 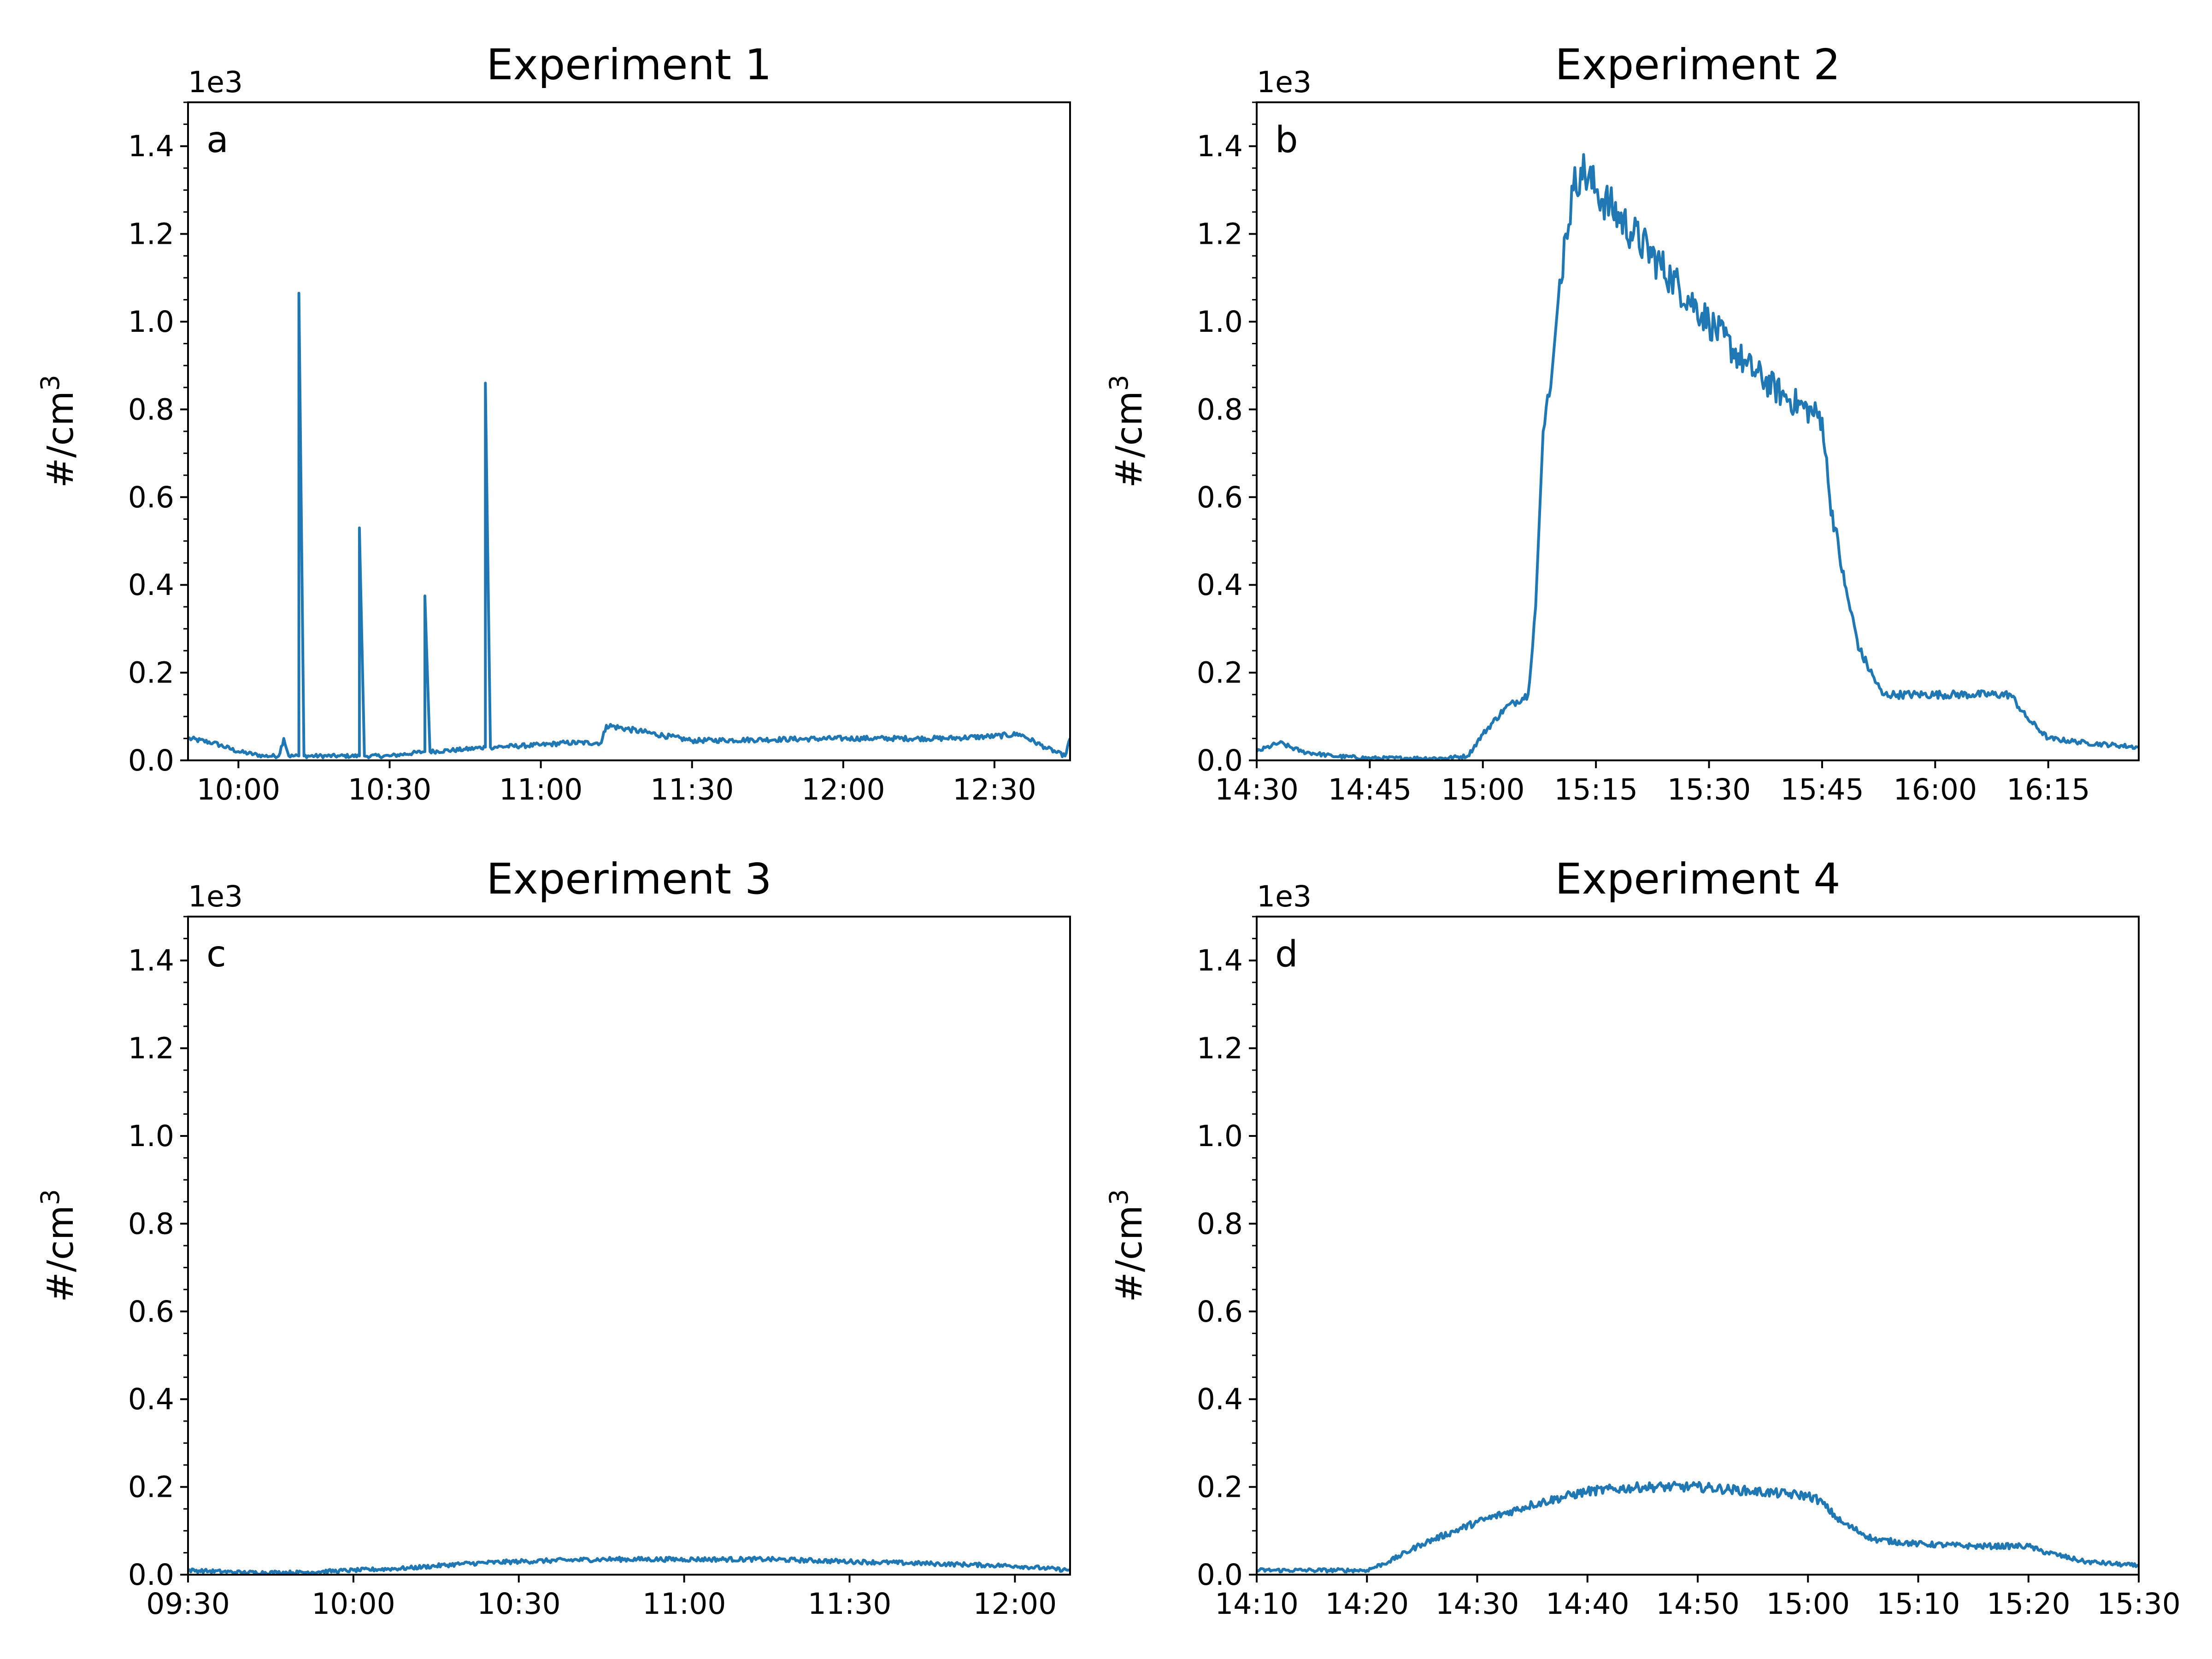 I want to click on panel-title: Experiment 3, so click(x=628, y=879).